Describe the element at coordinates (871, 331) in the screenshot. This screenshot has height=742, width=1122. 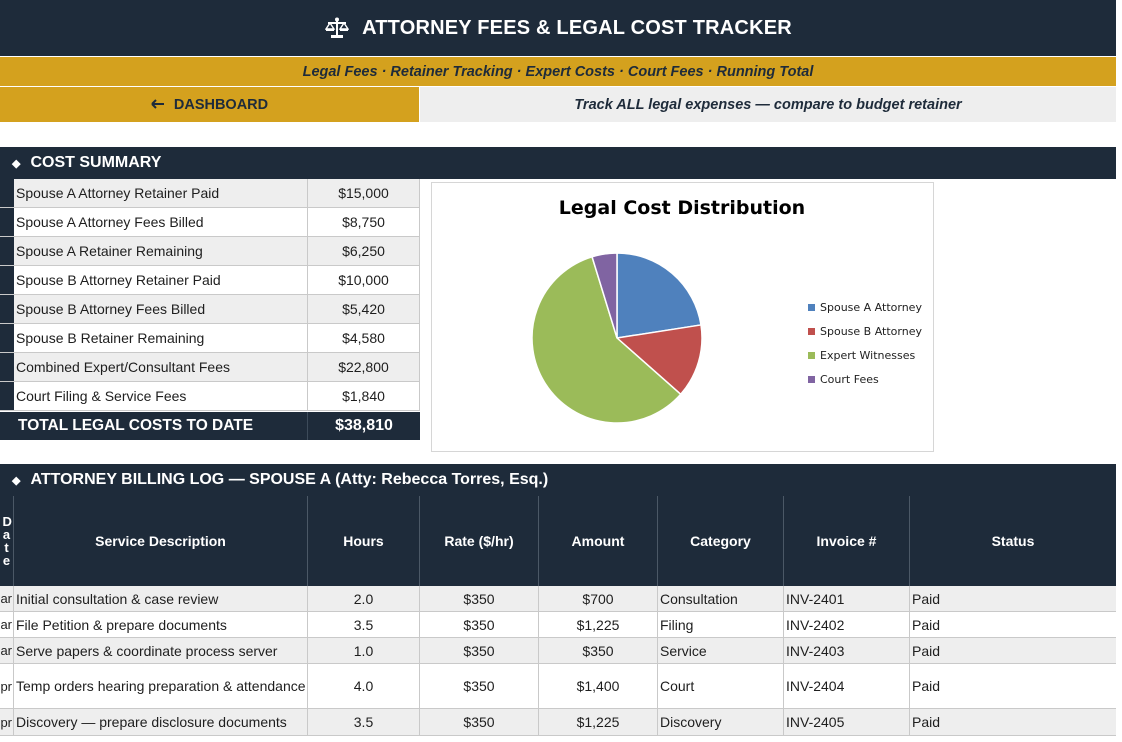
I see `legend-label: Spouse B Attorney` at that location.